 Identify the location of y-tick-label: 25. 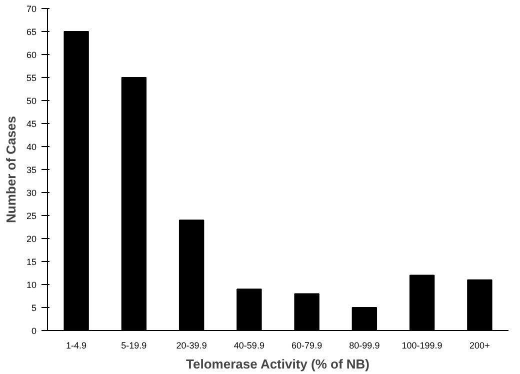
(31, 216).